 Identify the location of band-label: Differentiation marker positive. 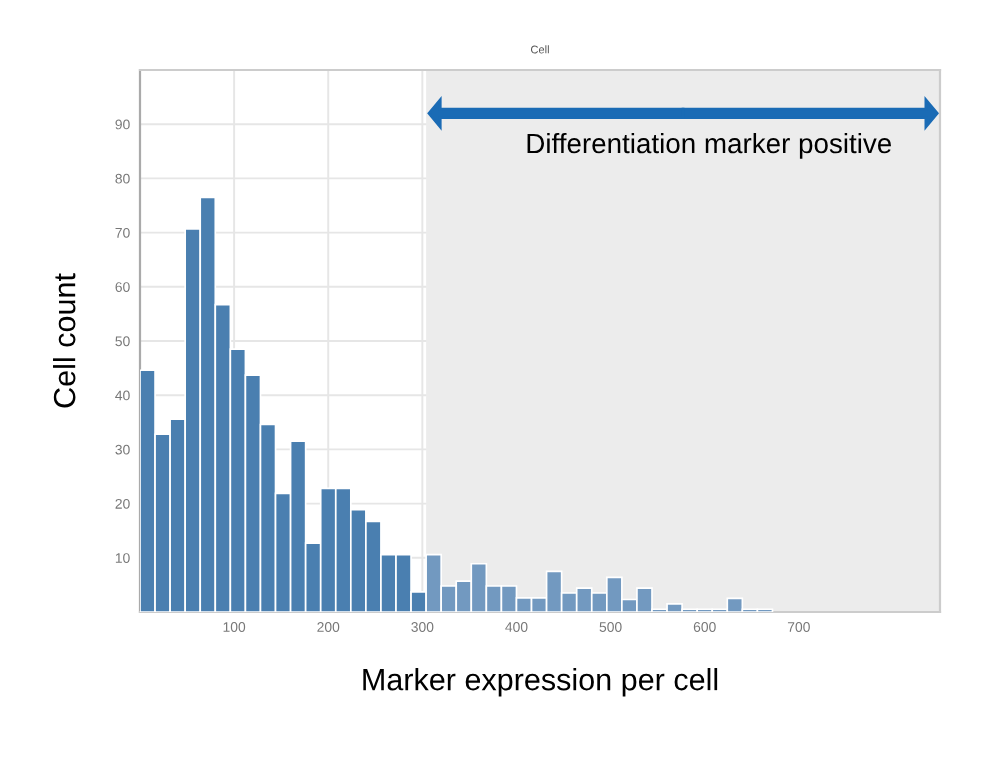
(709, 145).